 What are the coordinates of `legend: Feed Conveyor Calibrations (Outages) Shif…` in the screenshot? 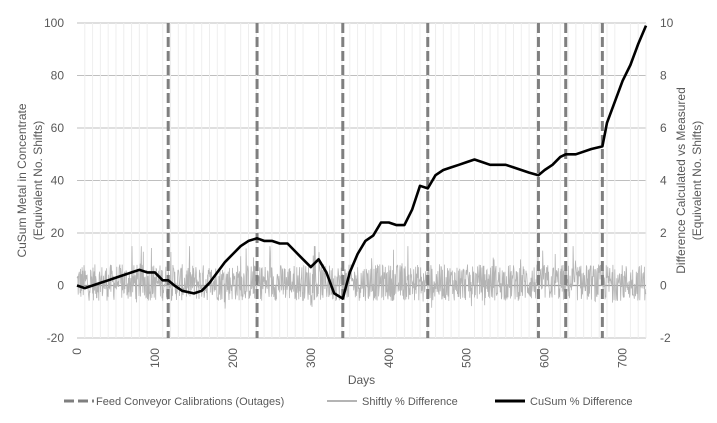 It's located at (348, 402).